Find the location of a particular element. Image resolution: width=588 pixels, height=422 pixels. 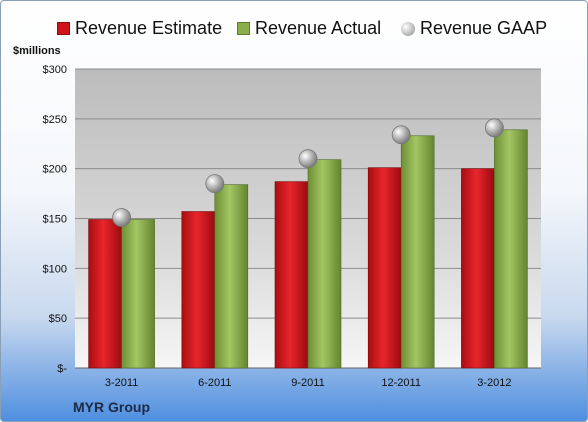

x-axis-ticks: 3-2011 6-2011 9-2011 12-2011 3-2012 is located at coordinates (308, 383).